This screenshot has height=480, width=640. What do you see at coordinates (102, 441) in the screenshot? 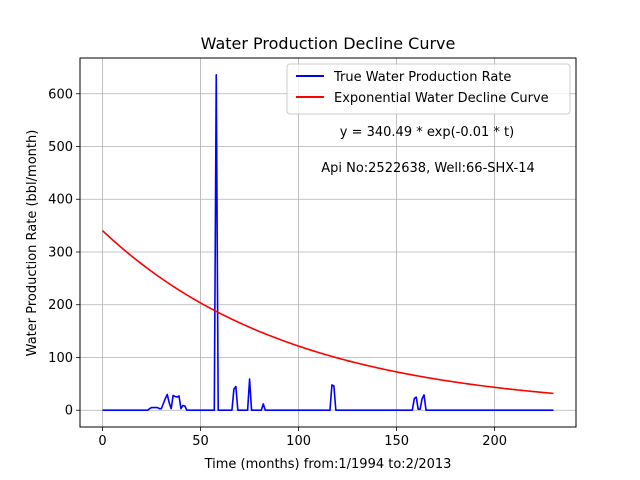
I see `x-tick-label: 0` at bounding box center [102, 441].